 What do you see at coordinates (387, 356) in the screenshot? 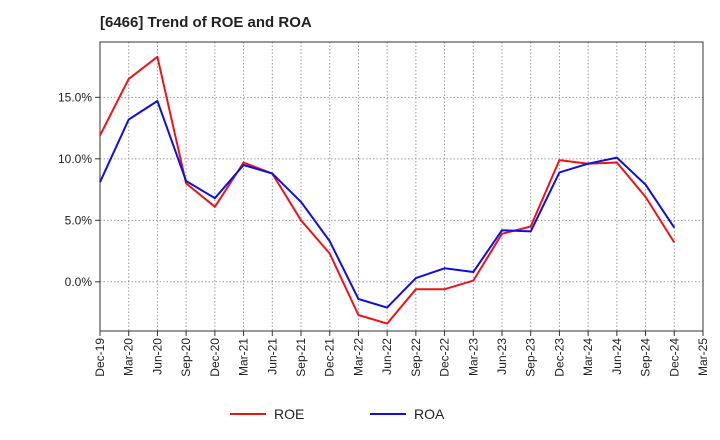
I see `x-tick-label: Jun-22` at bounding box center [387, 356].